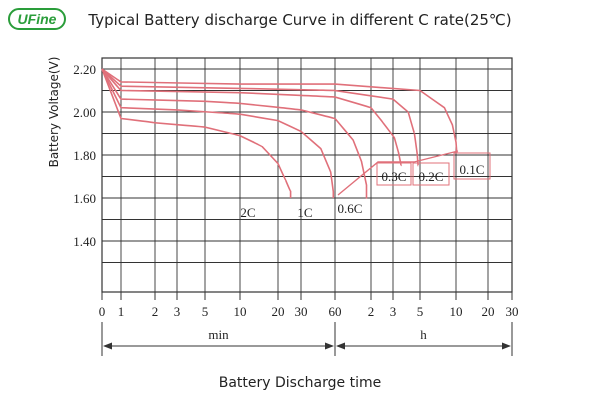 This screenshot has width=600, height=400. Describe the element at coordinates (196, 133) in the screenshot. I see `curve-2C` at that location.